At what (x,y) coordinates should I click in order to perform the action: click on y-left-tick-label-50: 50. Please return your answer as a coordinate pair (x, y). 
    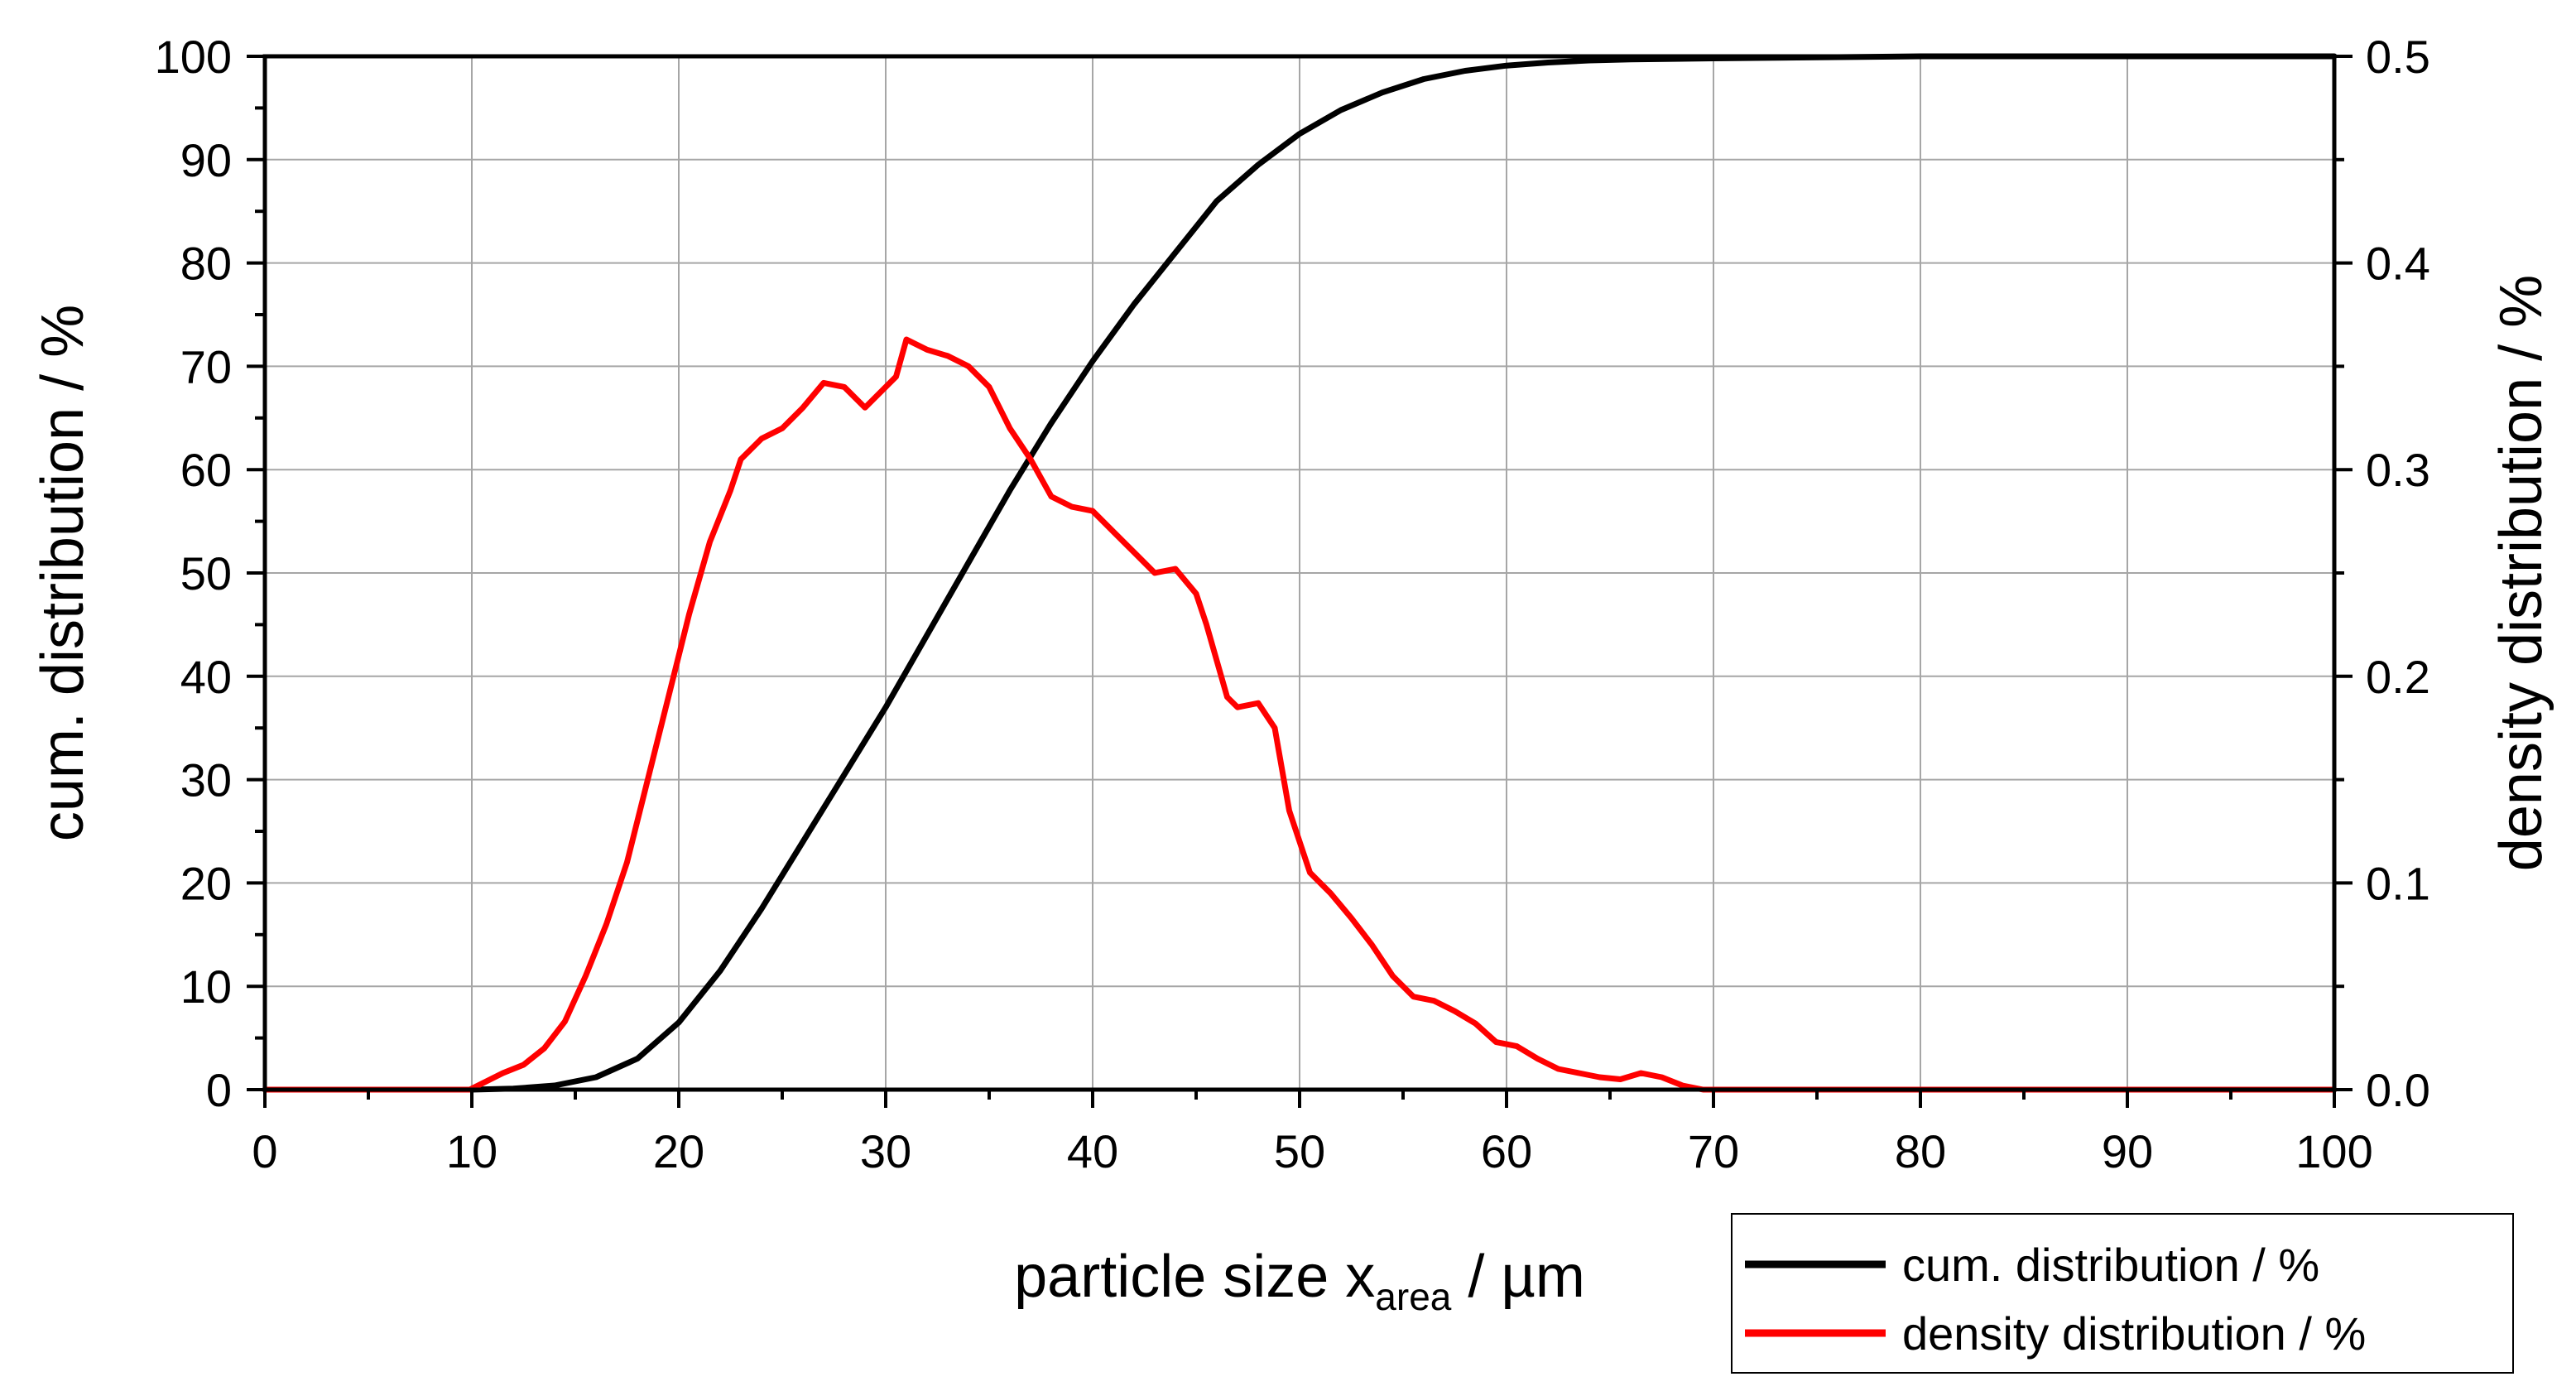
    Looking at the image, I should click on (206, 573).